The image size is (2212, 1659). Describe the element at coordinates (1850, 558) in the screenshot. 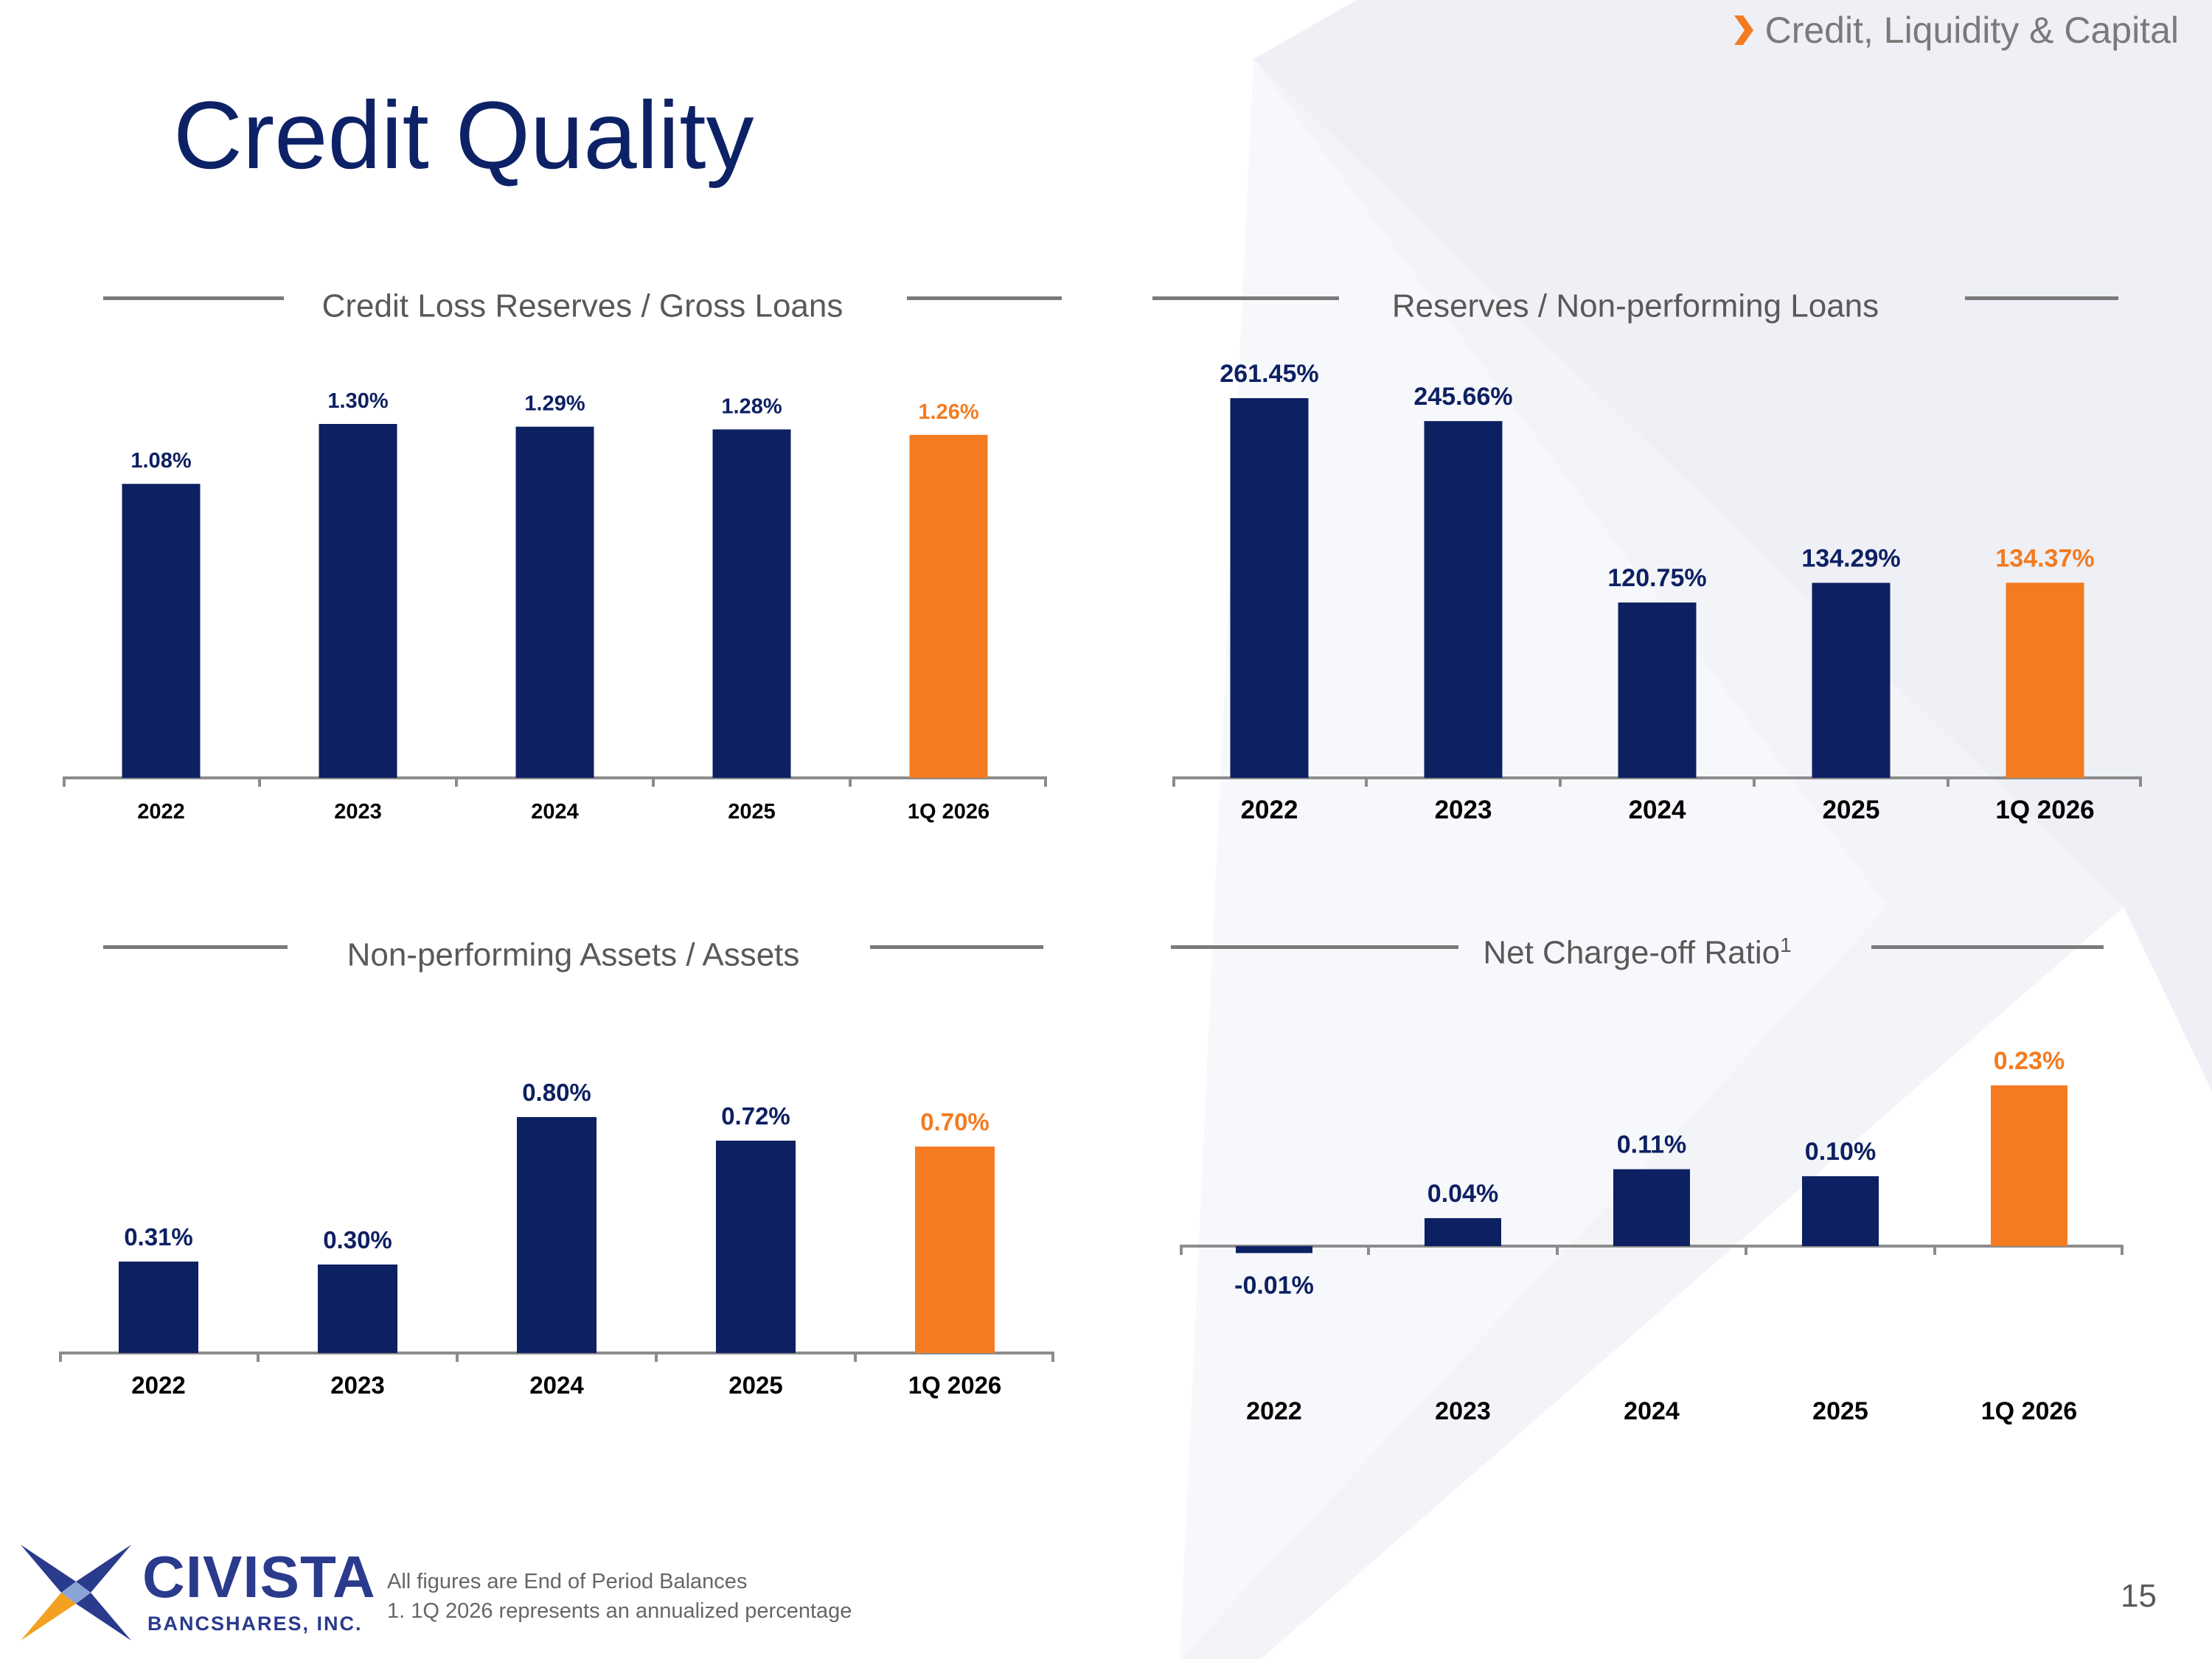

I see `data-label: 134.29%` at that location.